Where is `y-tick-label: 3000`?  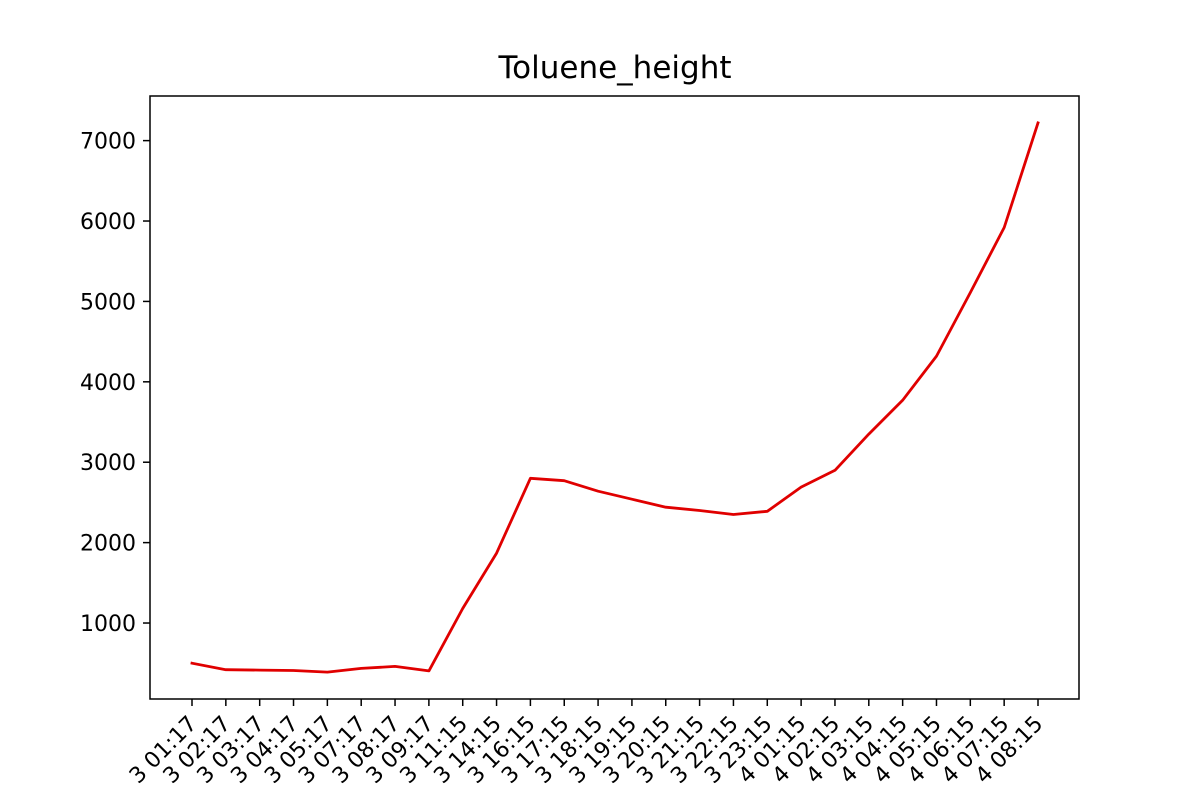 y-tick-label: 3000 is located at coordinates (108, 463).